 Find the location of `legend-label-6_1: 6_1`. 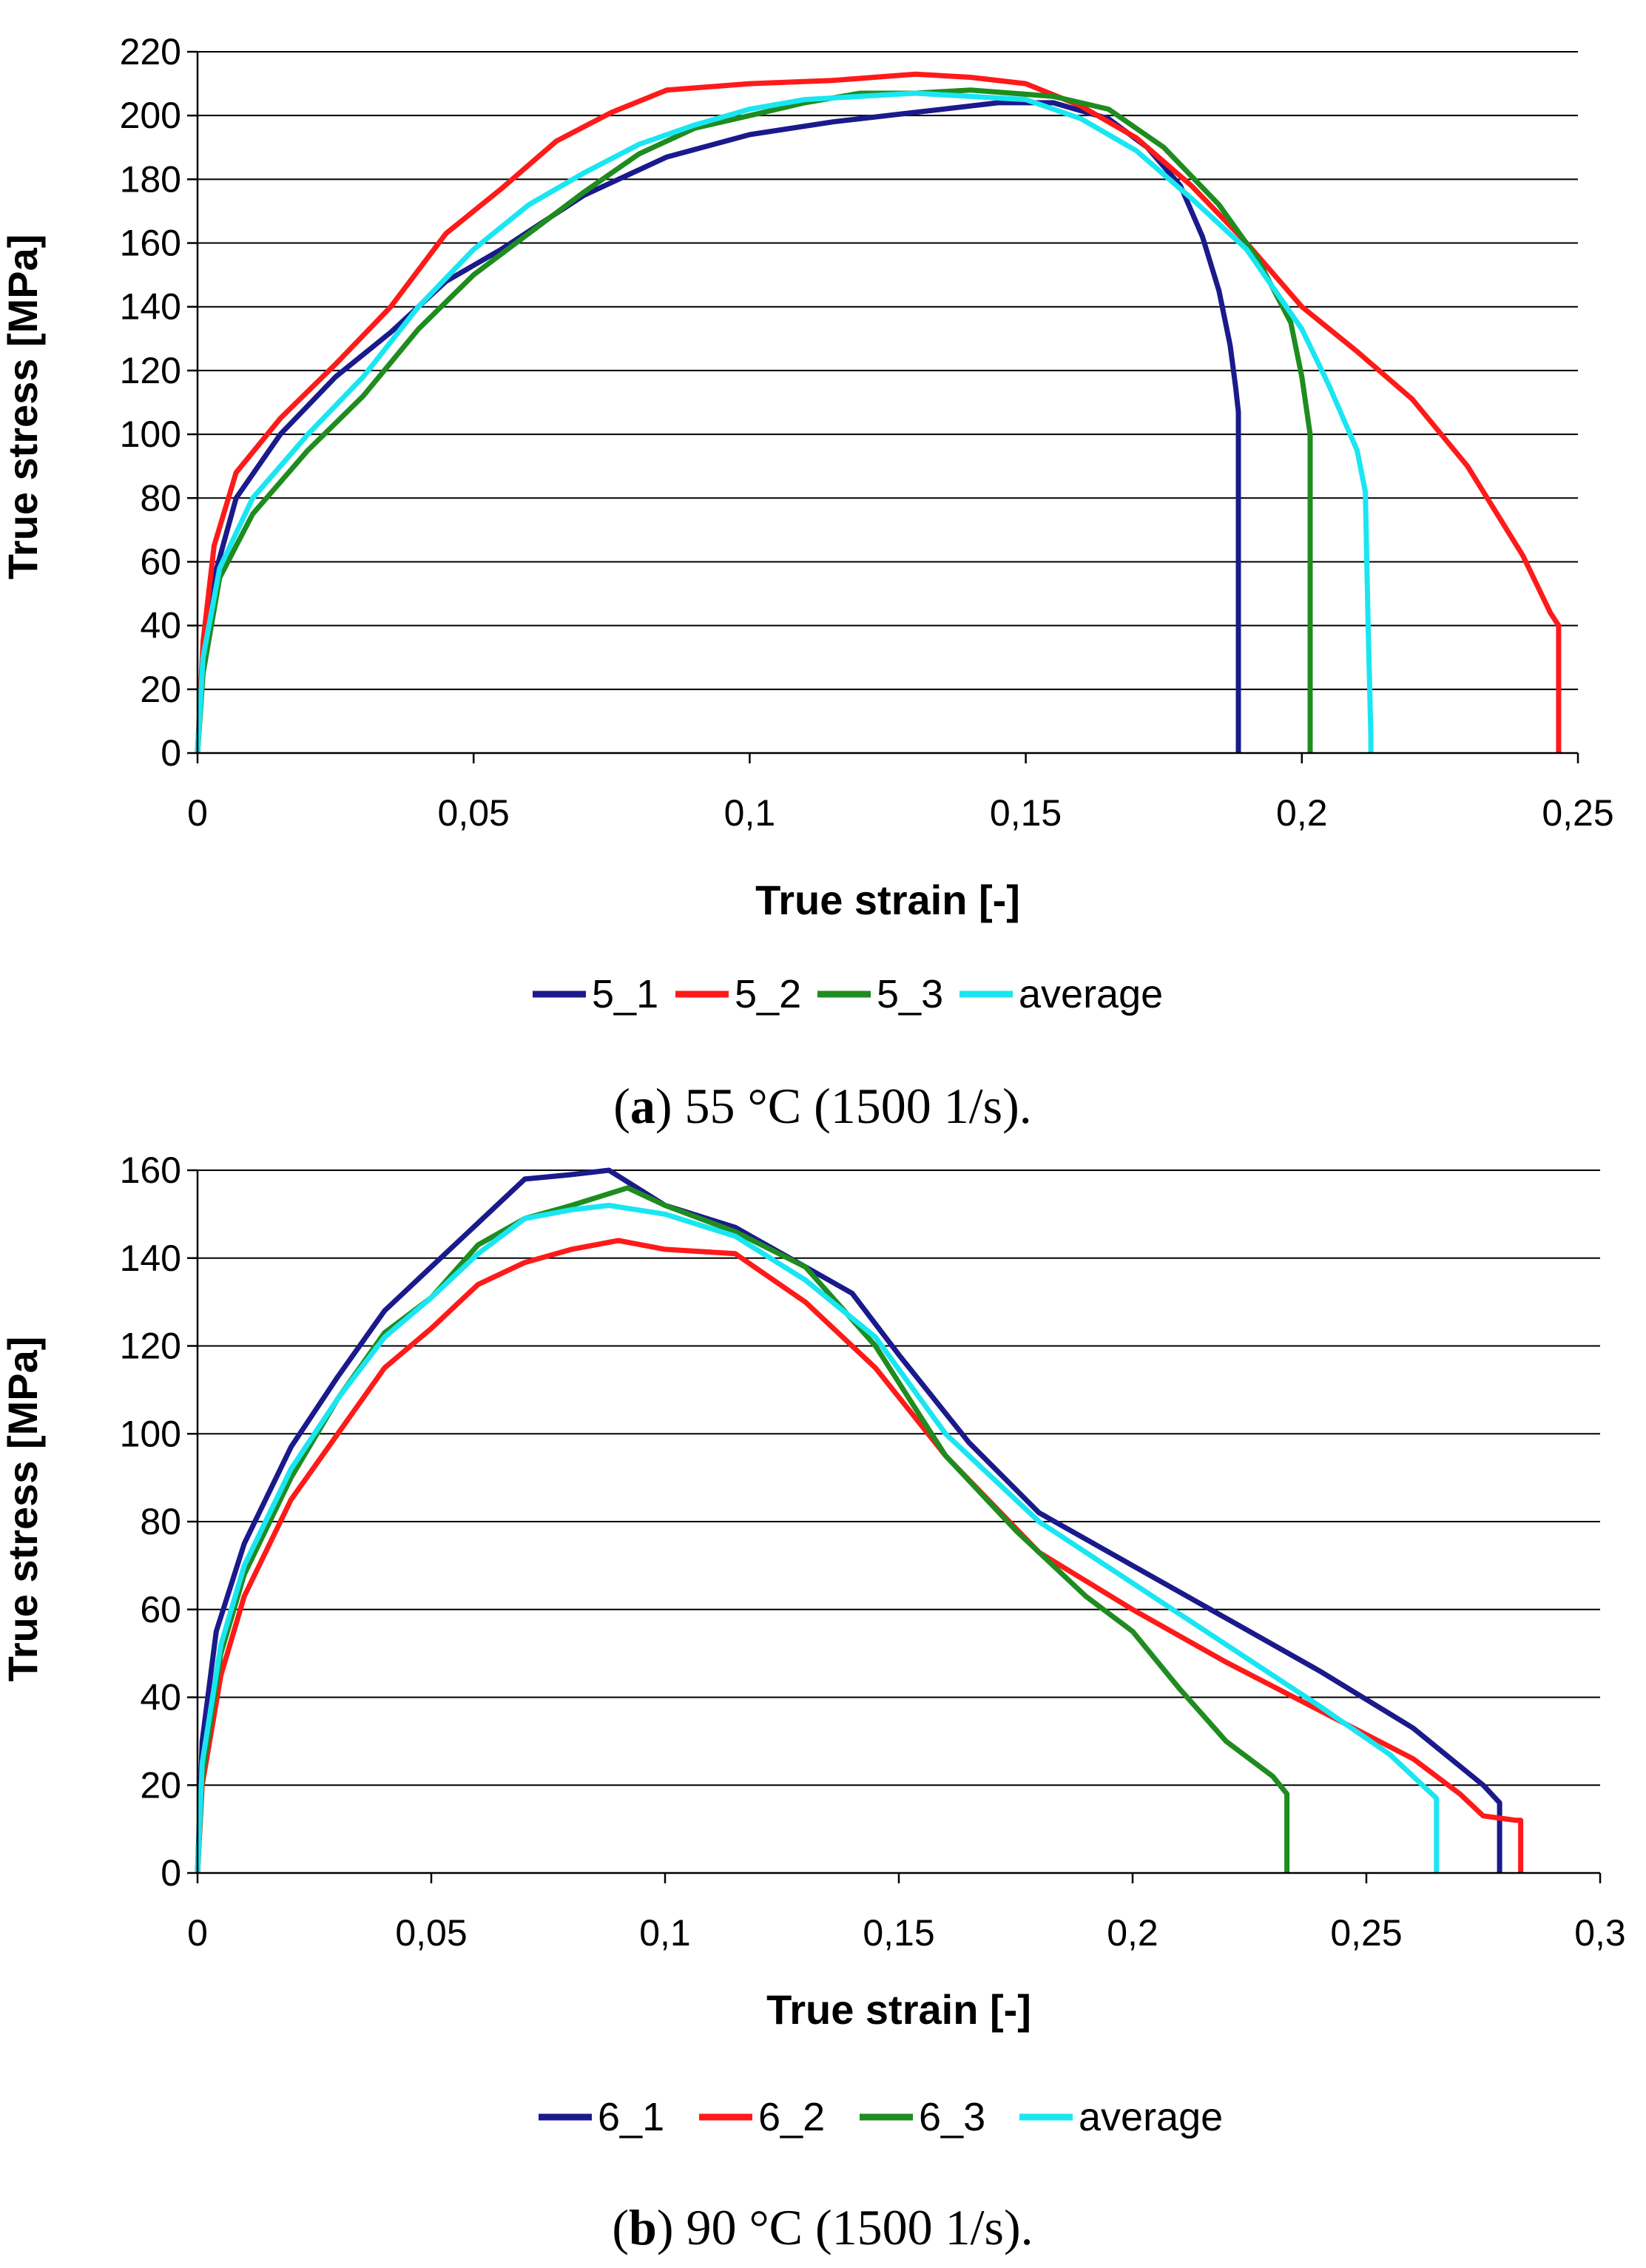

legend-label-6_1: 6_1 is located at coordinates (631, 2117).